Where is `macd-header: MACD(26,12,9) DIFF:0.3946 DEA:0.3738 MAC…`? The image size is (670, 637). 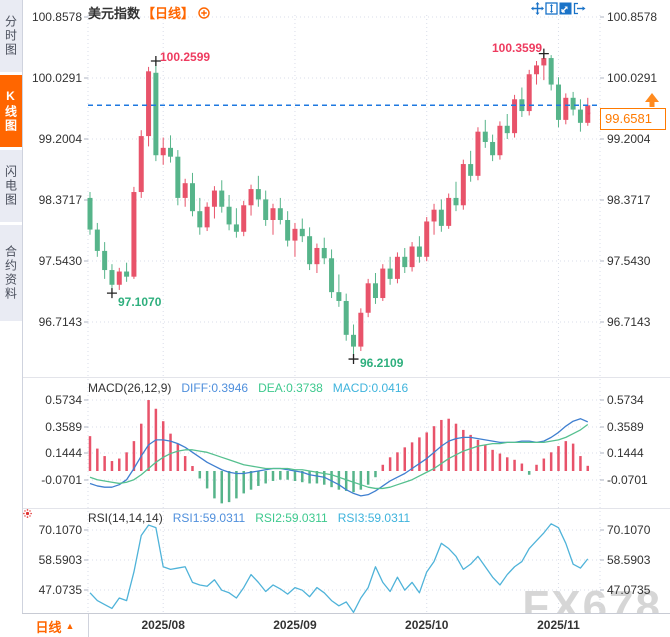
macd-header: MACD(26,12,9) DIFF:0.3946 DEA:0.3738 MAC… is located at coordinates (248, 388).